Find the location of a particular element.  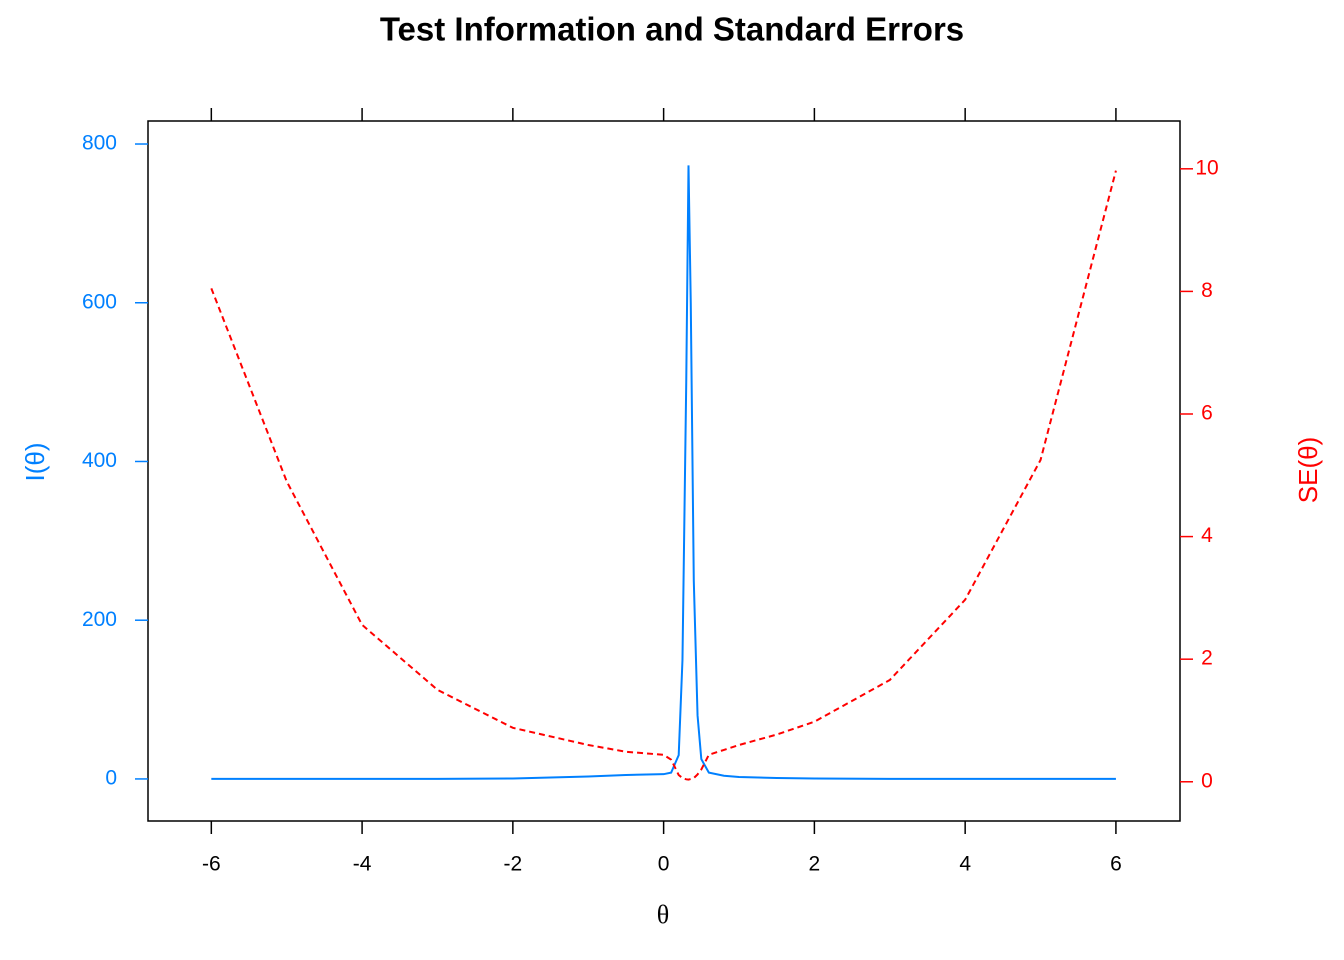

y2-axis-label: SE(θ) is located at coordinates (1308, 470).